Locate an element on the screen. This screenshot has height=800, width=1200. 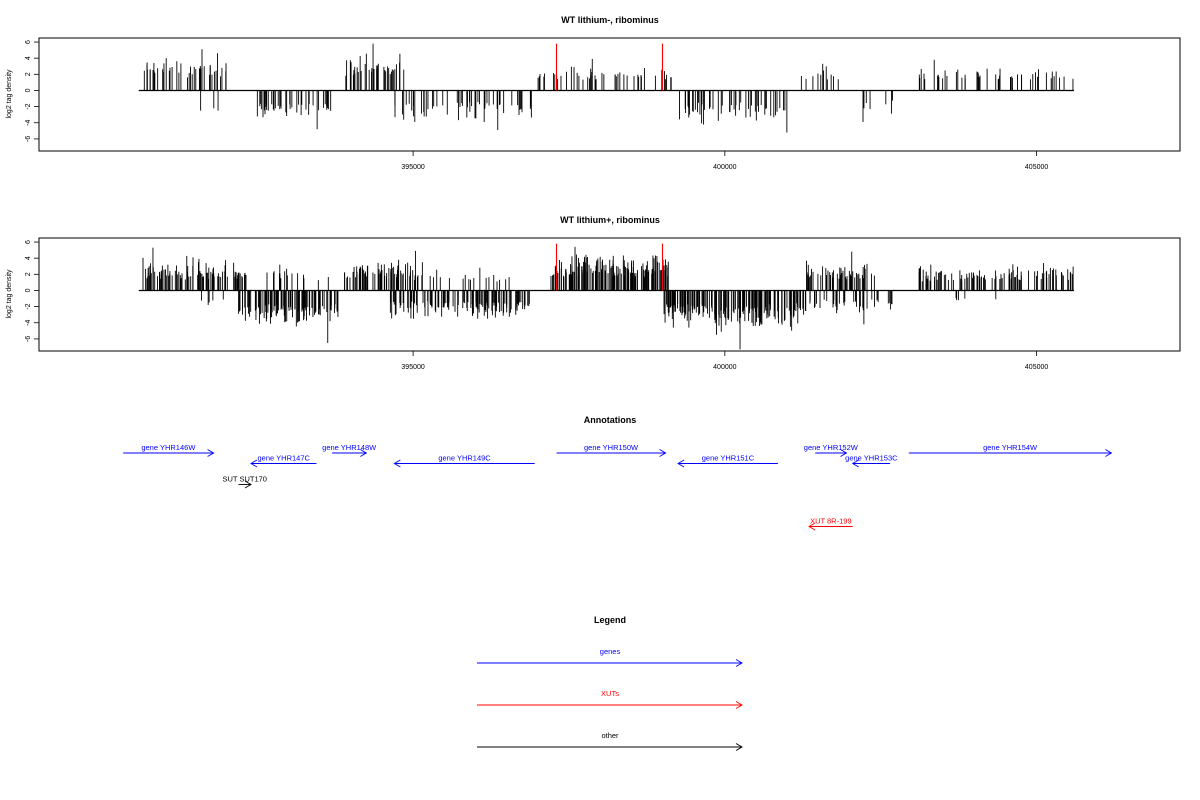
annotation-label: gene YHR149C is located at coordinates (464, 458).